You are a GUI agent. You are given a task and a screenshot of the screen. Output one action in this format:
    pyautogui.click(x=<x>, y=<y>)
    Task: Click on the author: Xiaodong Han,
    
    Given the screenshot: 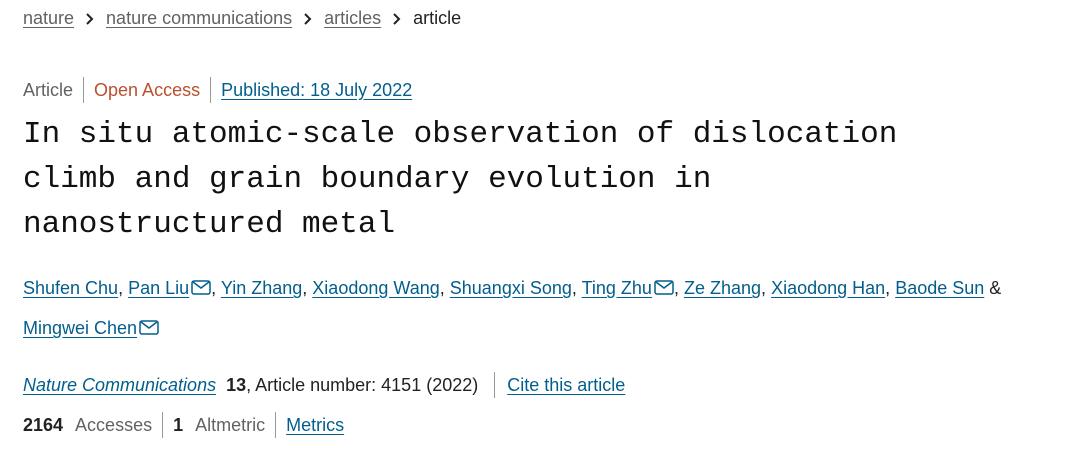 What is the action you would take?
    pyautogui.click(x=830, y=288)
    